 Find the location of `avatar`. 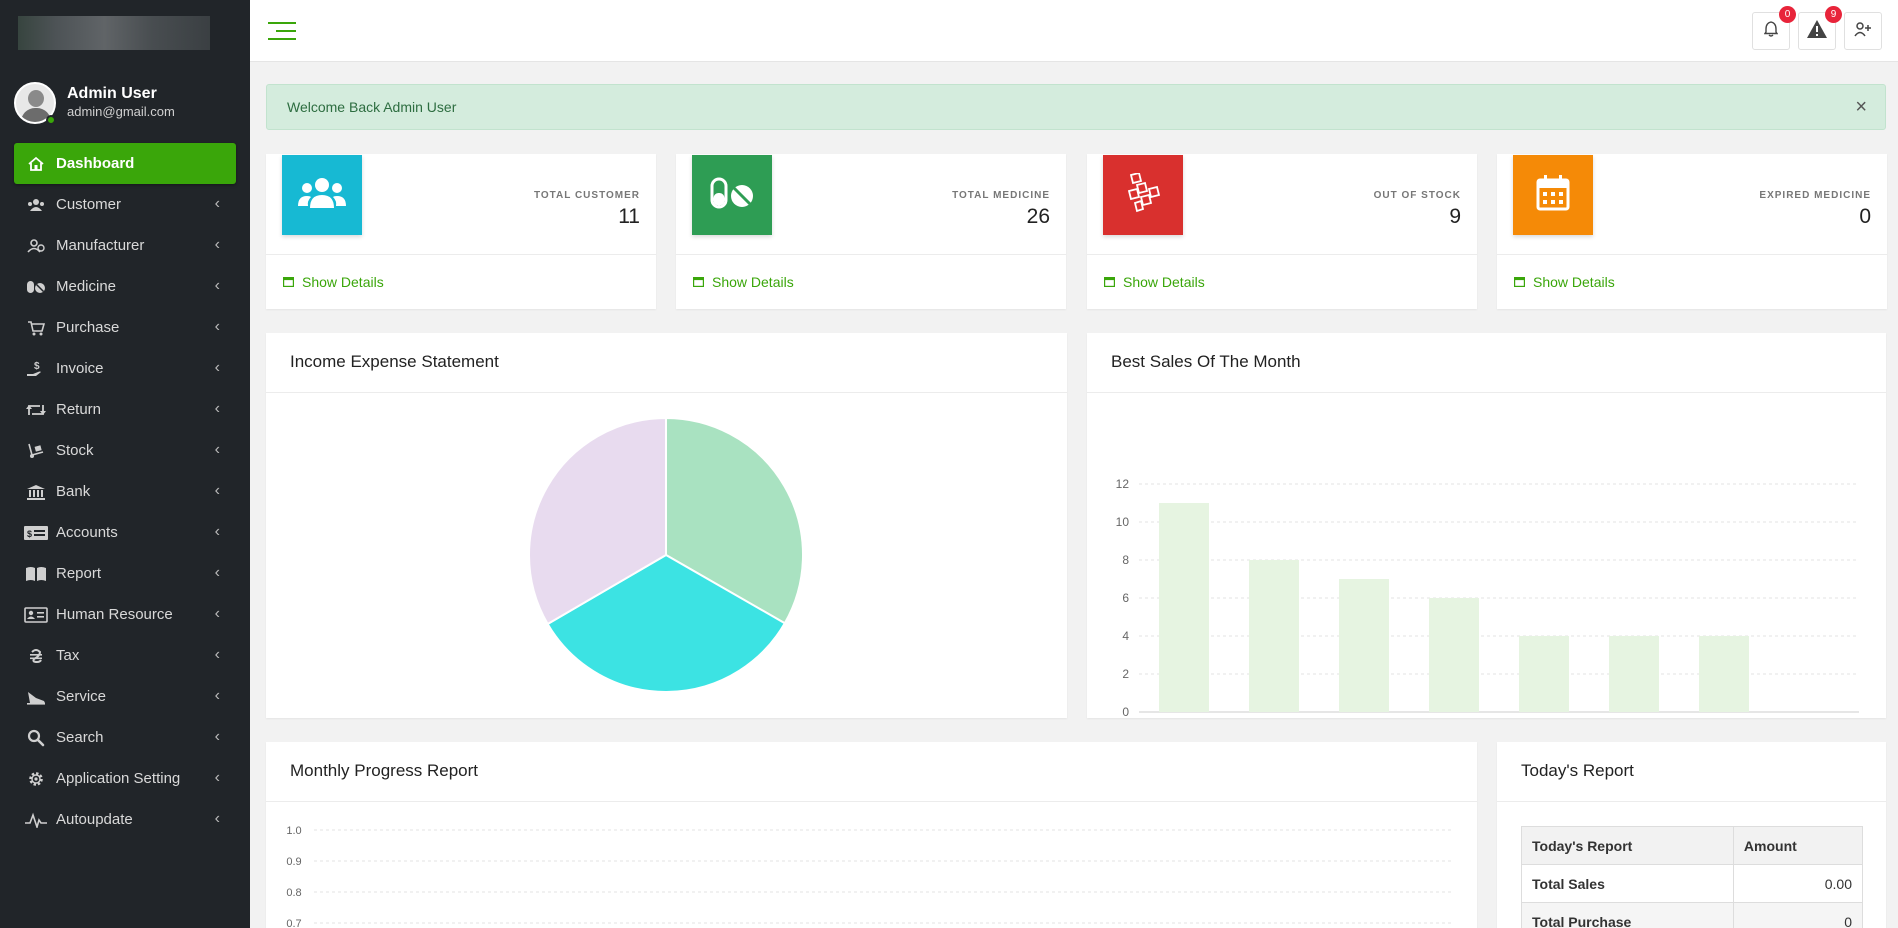

avatar is located at coordinates (35, 103).